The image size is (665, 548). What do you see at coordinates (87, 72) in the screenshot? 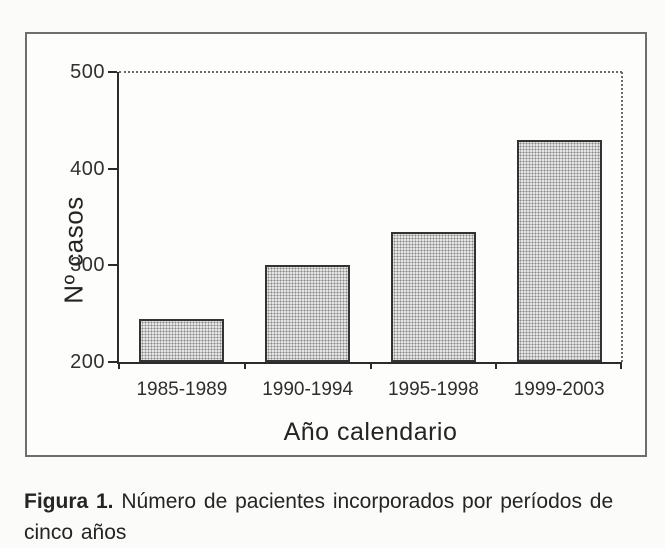
I see `y-tick-label: 500` at bounding box center [87, 72].